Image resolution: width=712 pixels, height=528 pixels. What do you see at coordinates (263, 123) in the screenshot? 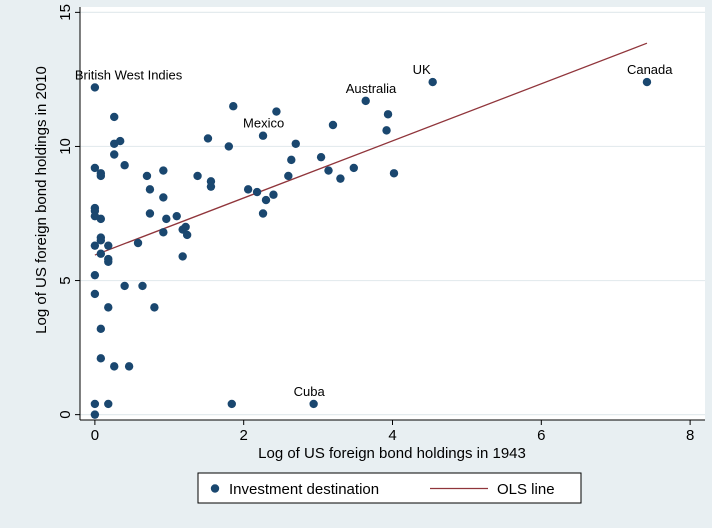
I see `annotation-label-1: Mexico` at bounding box center [263, 123].